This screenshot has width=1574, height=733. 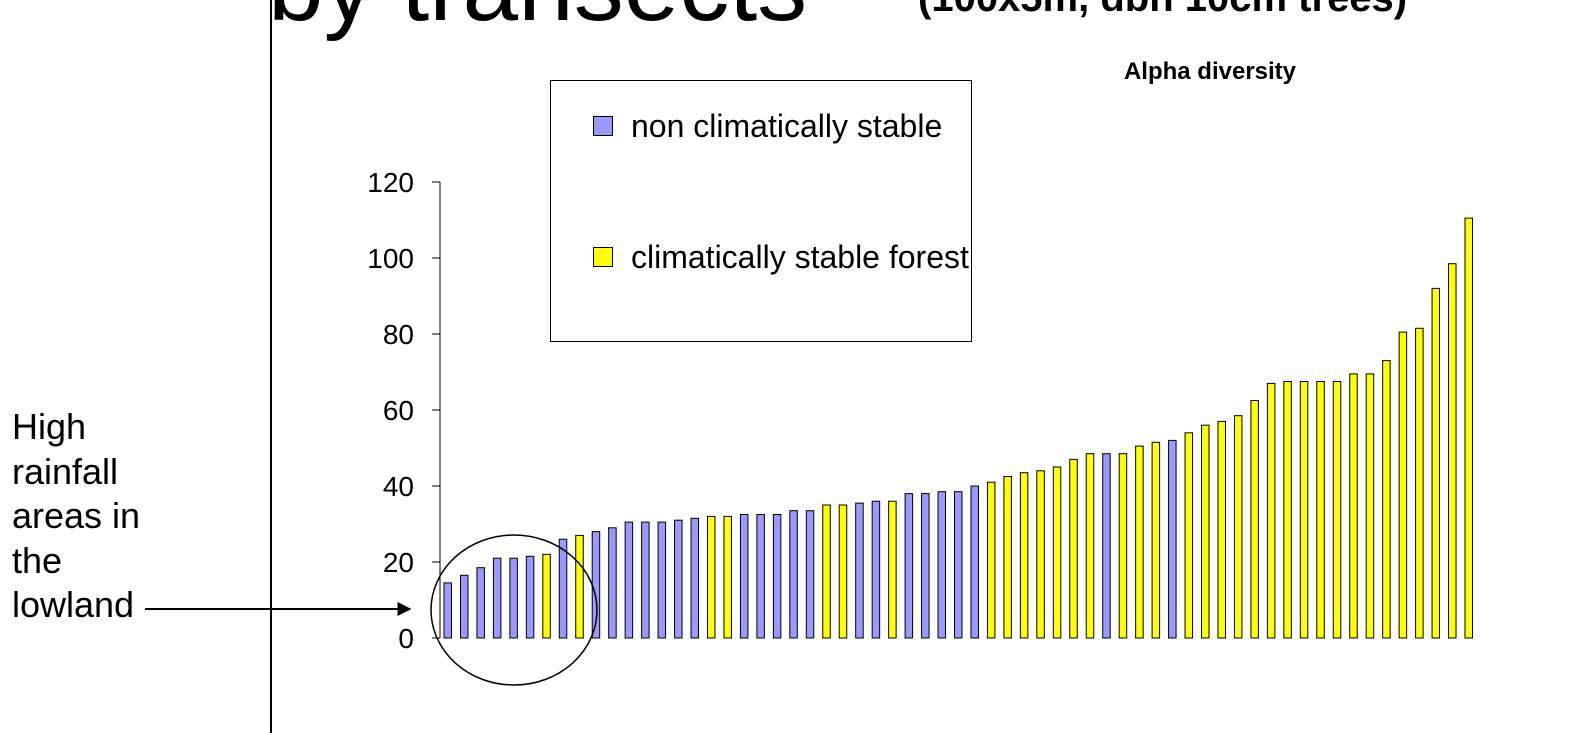 What do you see at coordinates (406, 638) in the screenshot?
I see `y-tick-label: 0` at bounding box center [406, 638].